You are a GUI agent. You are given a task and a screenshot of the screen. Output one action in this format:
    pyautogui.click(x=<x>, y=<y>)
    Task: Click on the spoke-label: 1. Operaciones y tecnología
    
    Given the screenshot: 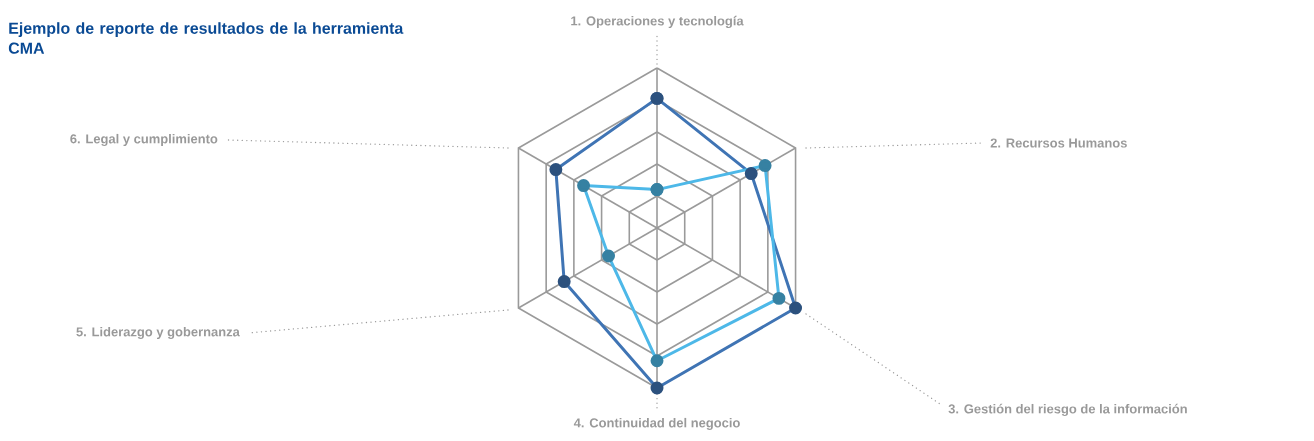 What is the action you would take?
    pyautogui.click(x=657, y=22)
    